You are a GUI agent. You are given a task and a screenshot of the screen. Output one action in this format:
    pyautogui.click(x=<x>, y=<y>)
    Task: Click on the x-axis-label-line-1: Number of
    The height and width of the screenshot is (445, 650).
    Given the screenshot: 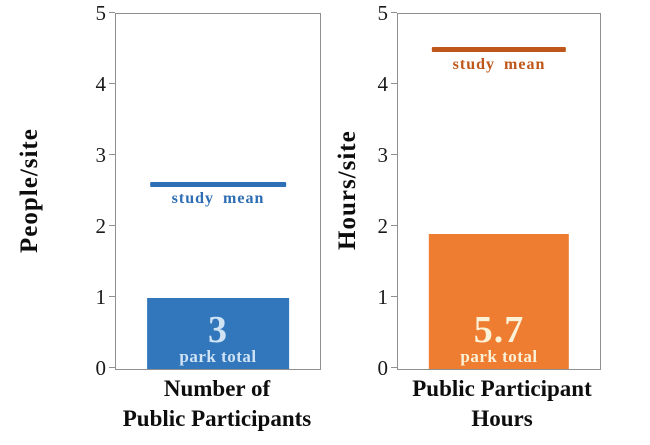 What is the action you would take?
    pyautogui.click(x=217, y=388)
    